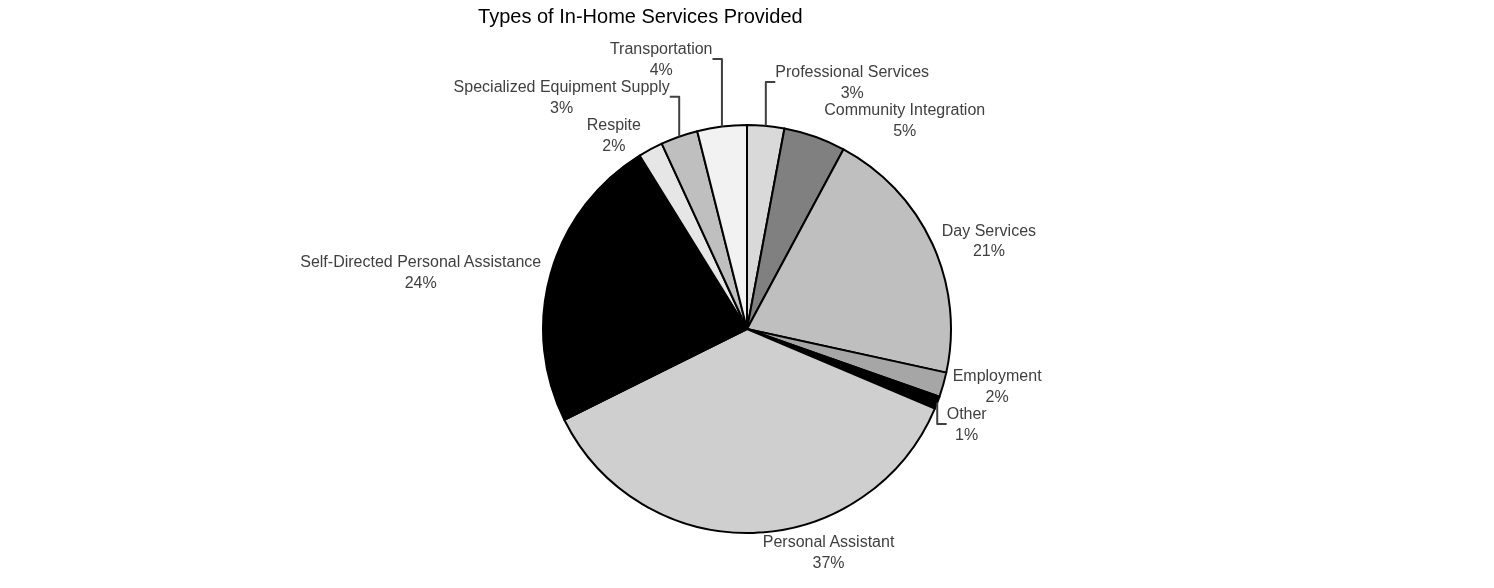 The width and height of the screenshot is (1494, 588). What do you see at coordinates (997, 376) in the screenshot?
I see `slice-label: Employment` at bounding box center [997, 376].